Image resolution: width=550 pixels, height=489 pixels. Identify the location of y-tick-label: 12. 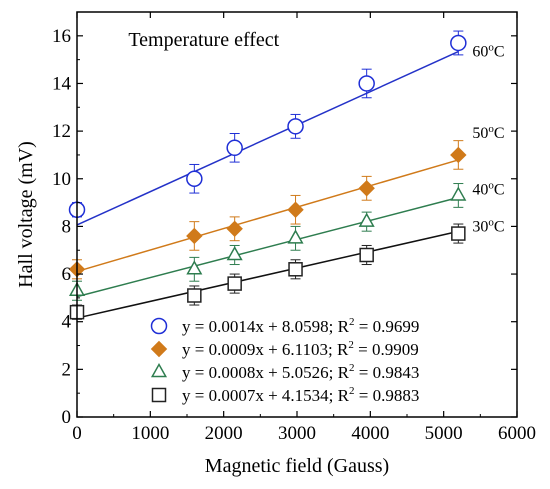
(61, 131).